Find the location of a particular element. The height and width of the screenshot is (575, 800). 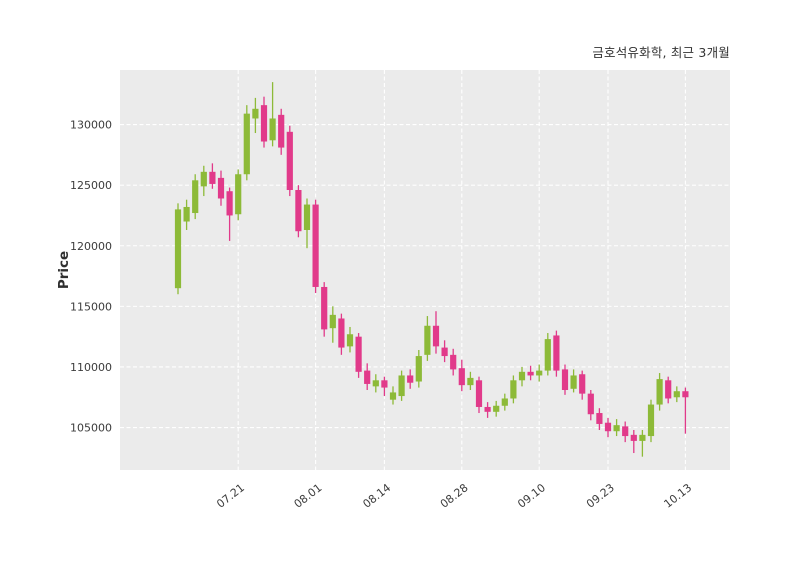

chart-title: 금호석유화학, 최근 3개월 is located at coordinates (661, 52).